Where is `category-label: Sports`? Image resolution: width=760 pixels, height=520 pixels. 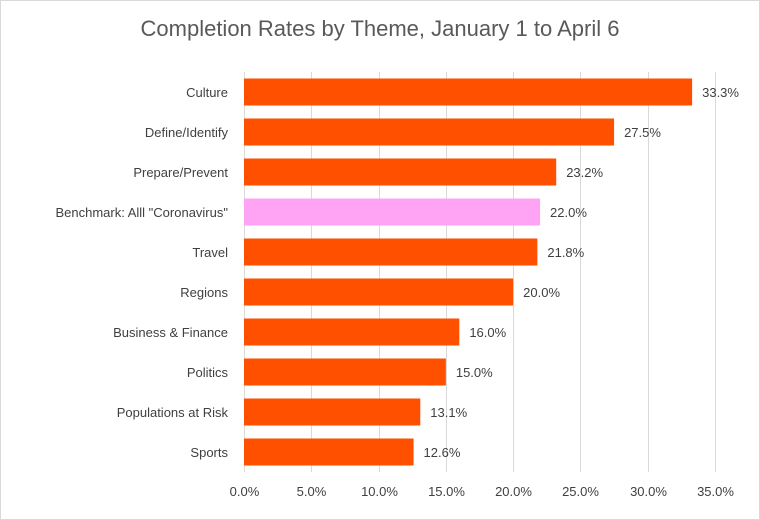 category-label: Sports is located at coordinates (209, 452).